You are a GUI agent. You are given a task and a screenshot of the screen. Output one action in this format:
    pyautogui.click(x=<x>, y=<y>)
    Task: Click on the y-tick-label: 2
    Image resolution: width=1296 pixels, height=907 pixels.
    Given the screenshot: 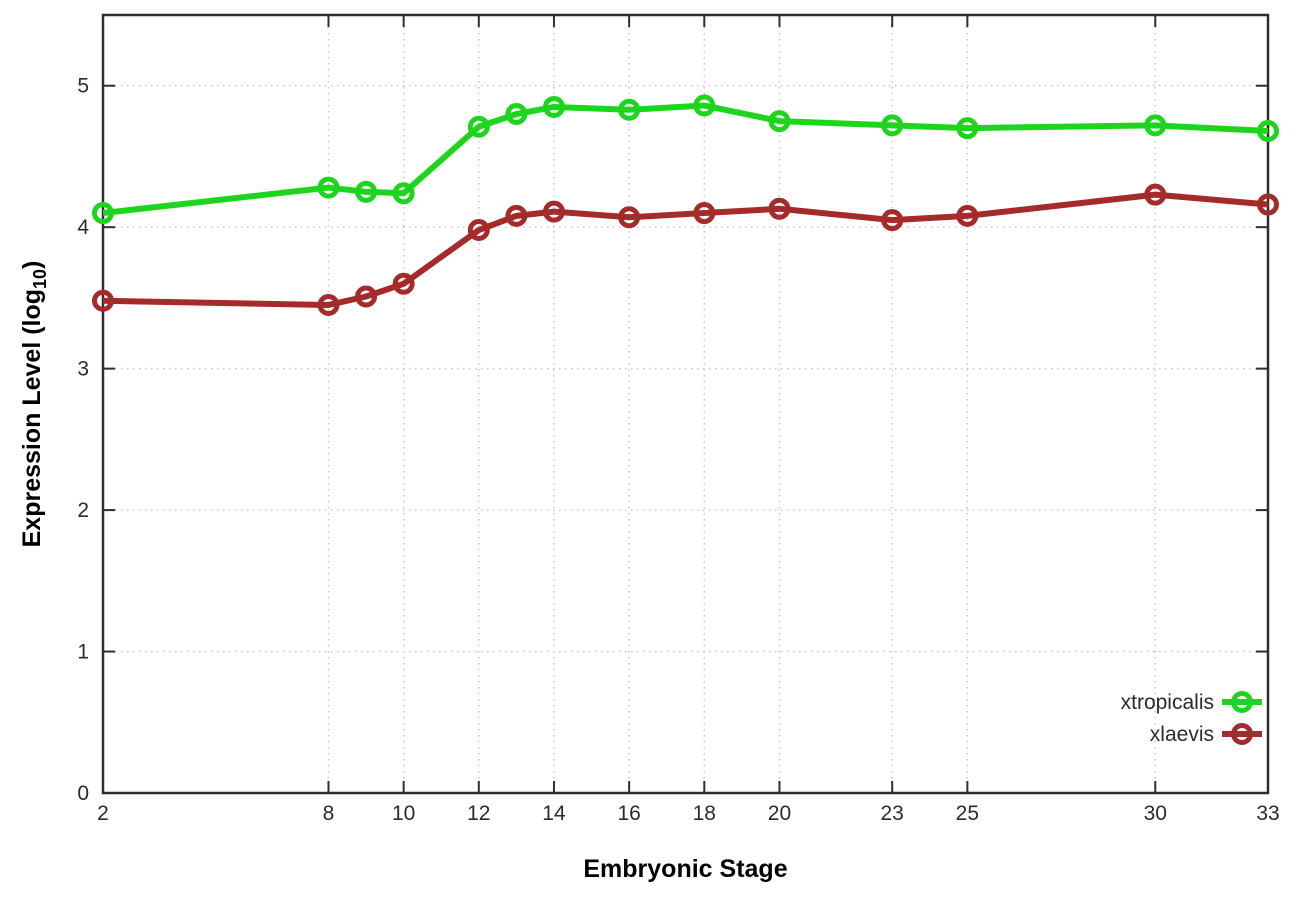 What is the action you would take?
    pyautogui.click(x=83, y=510)
    